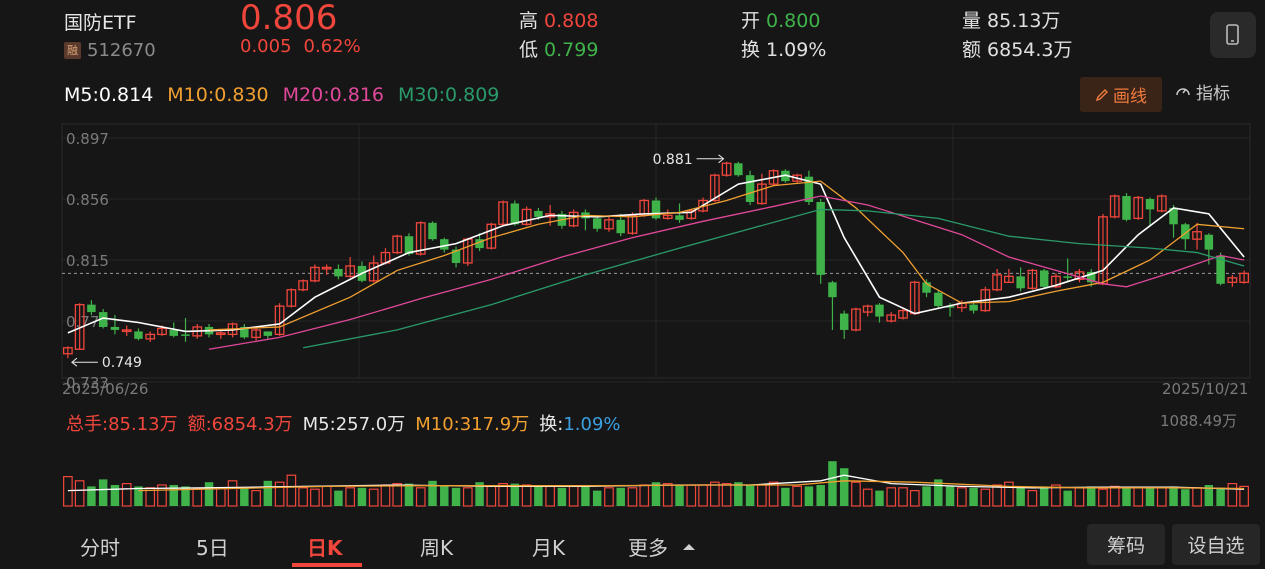 Image resolution: width=1265 pixels, height=569 pixels. What do you see at coordinates (780, 19) in the screenshot?
I see `stat-open: 开 0.800` at bounding box center [780, 19].